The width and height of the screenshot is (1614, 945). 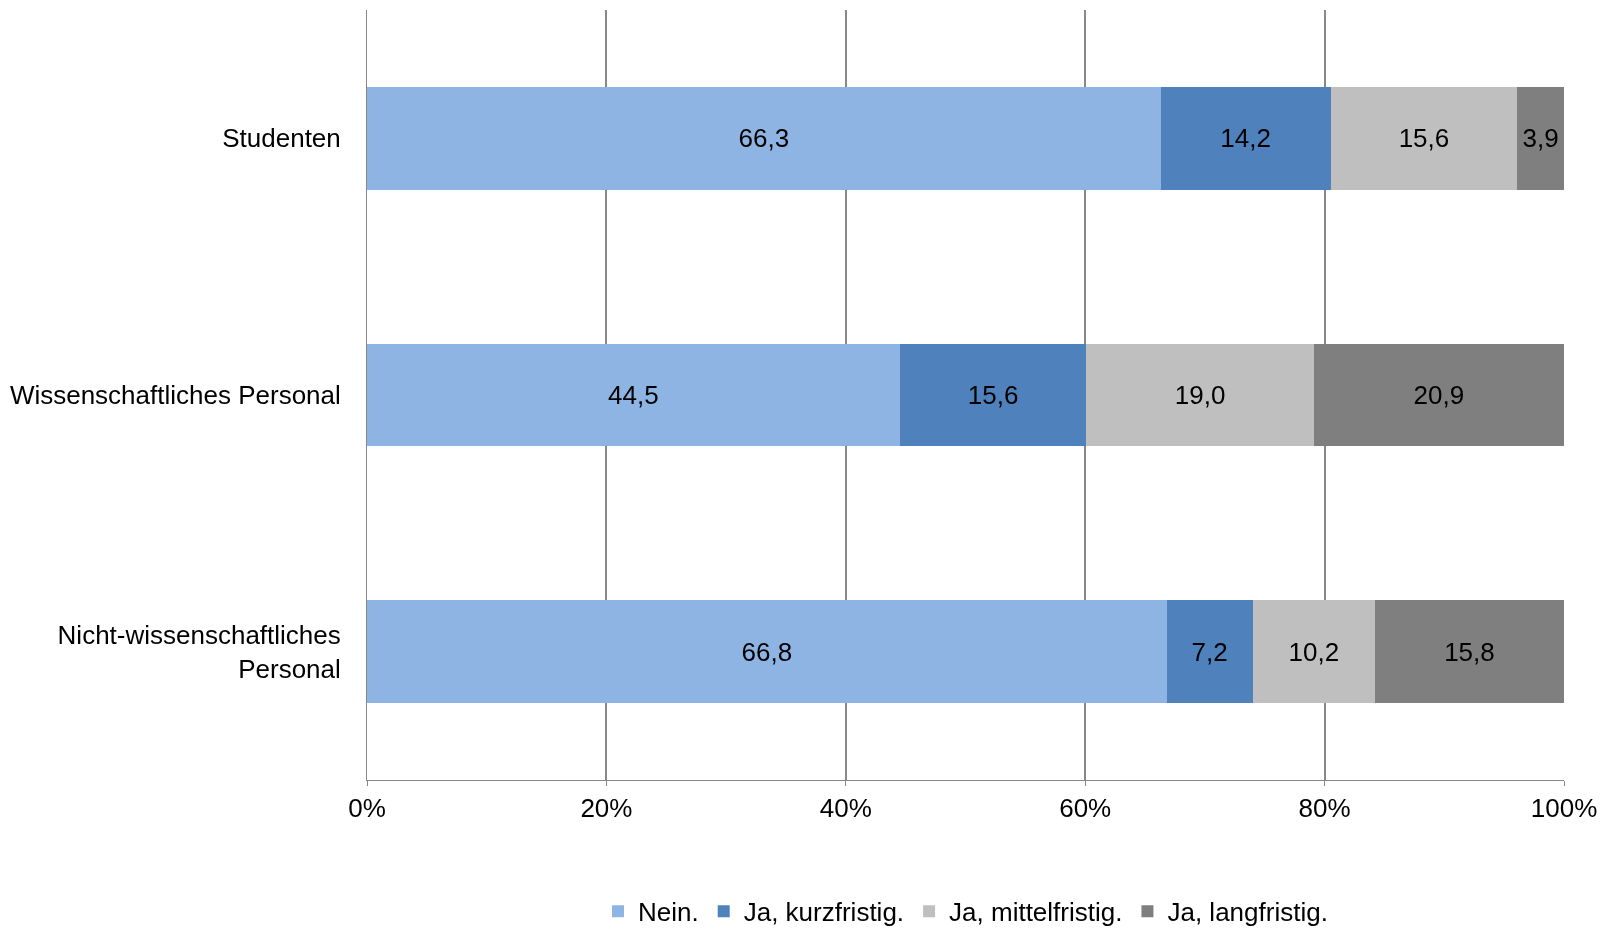 What do you see at coordinates (1324, 808) in the screenshot?
I see `x-tick-label: 80%` at bounding box center [1324, 808].